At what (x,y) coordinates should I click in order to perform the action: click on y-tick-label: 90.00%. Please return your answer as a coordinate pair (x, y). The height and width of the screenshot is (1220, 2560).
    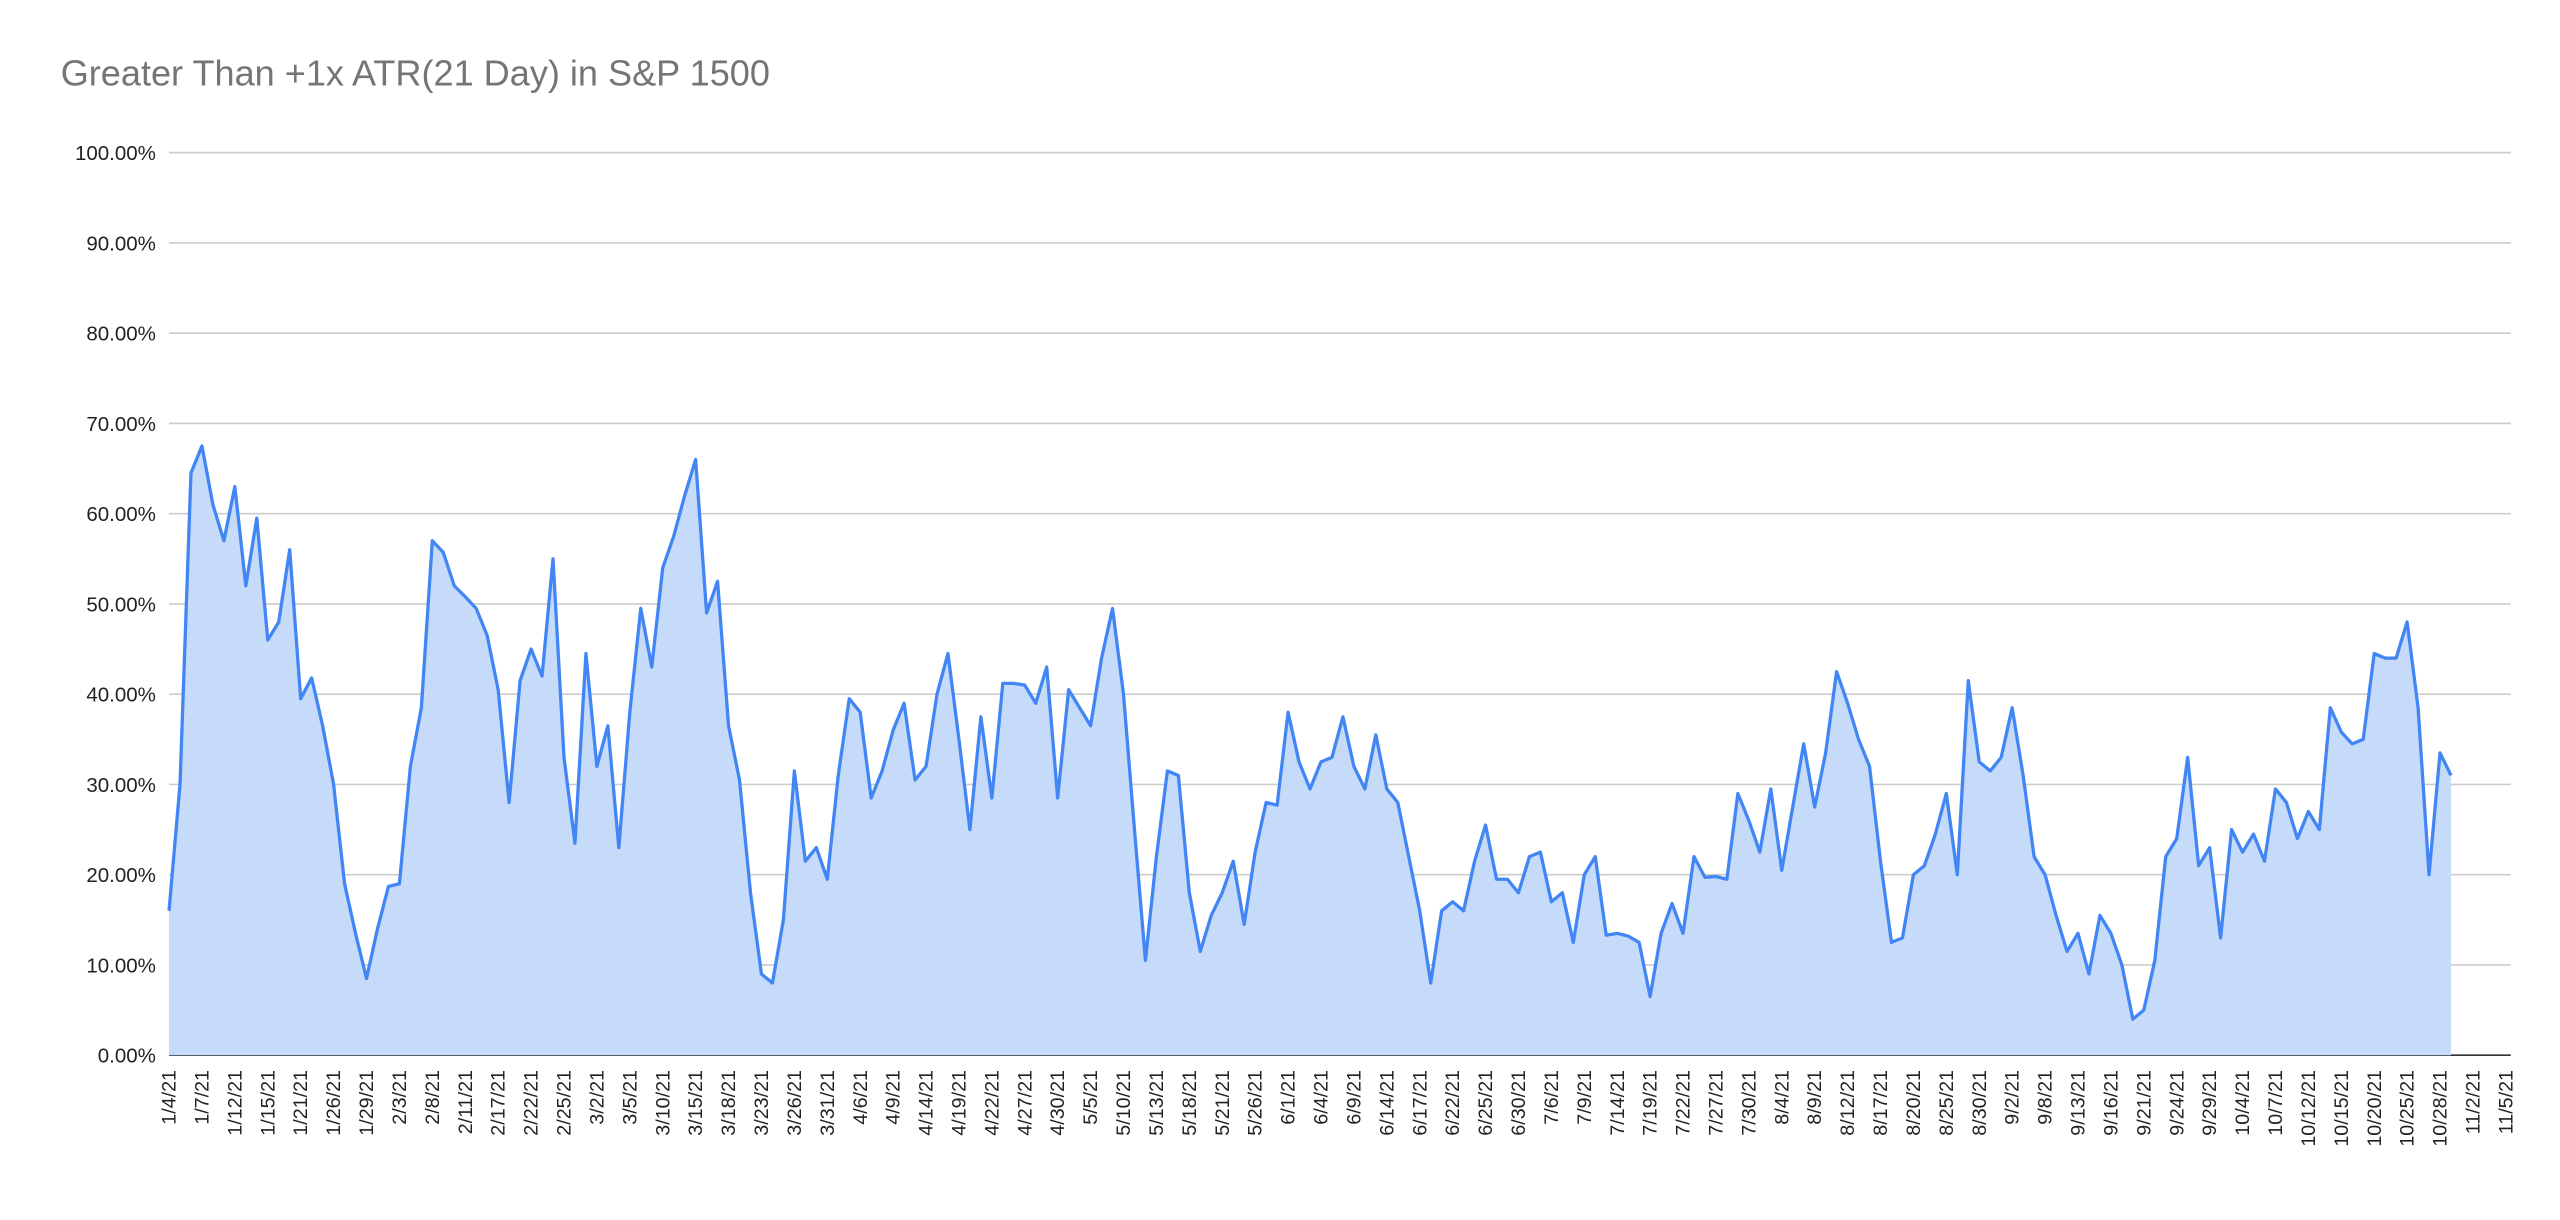
    Looking at the image, I should click on (121, 243).